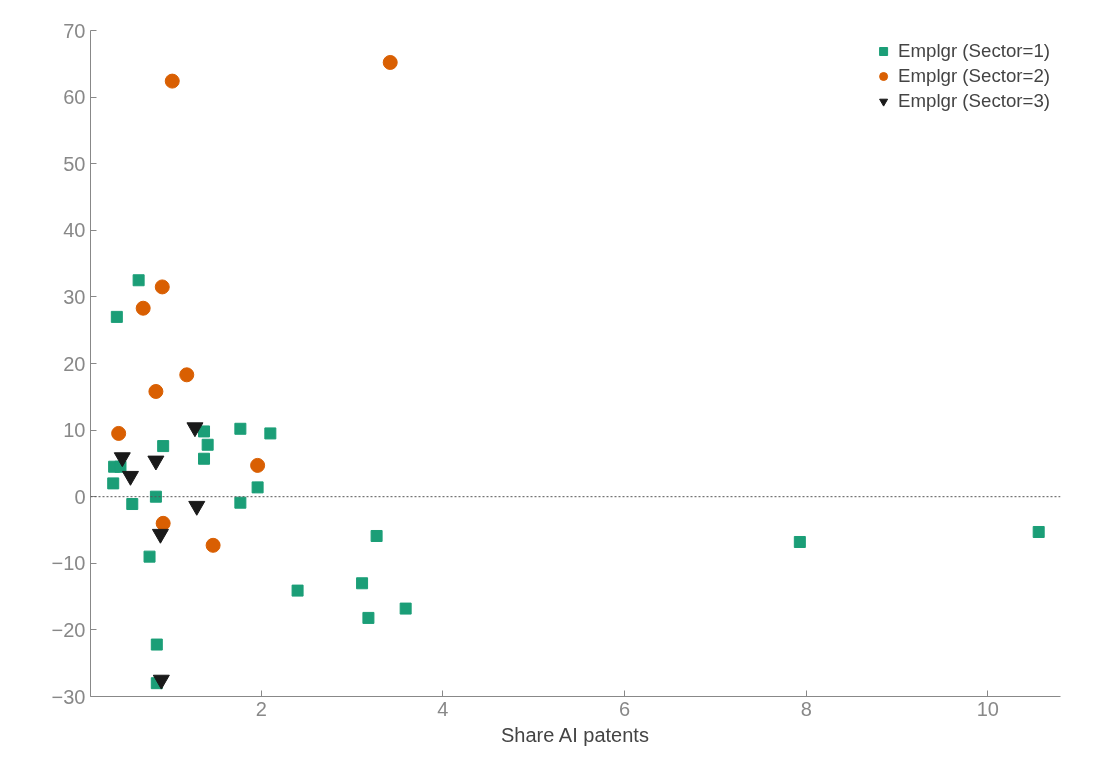 The width and height of the screenshot is (1101, 776). Describe the element at coordinates (68, 563) in the screenshot. I see `y-tick-label: −10` at that location.